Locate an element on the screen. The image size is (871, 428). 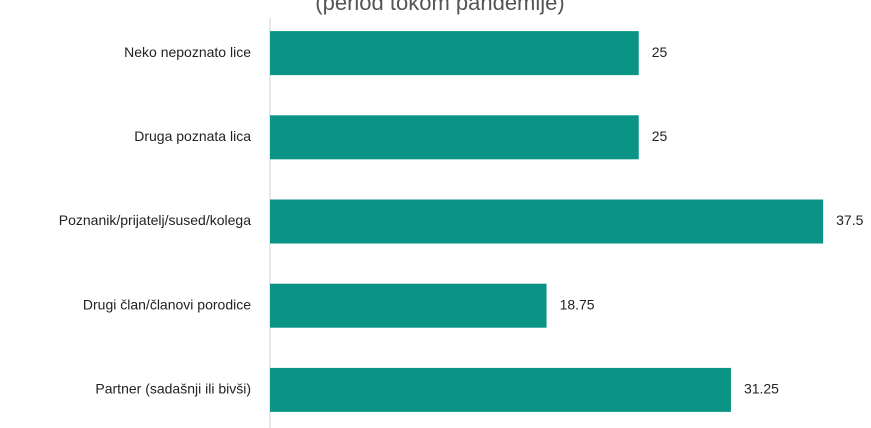
value-label: 37.5 is located at coordinates (849, 220).